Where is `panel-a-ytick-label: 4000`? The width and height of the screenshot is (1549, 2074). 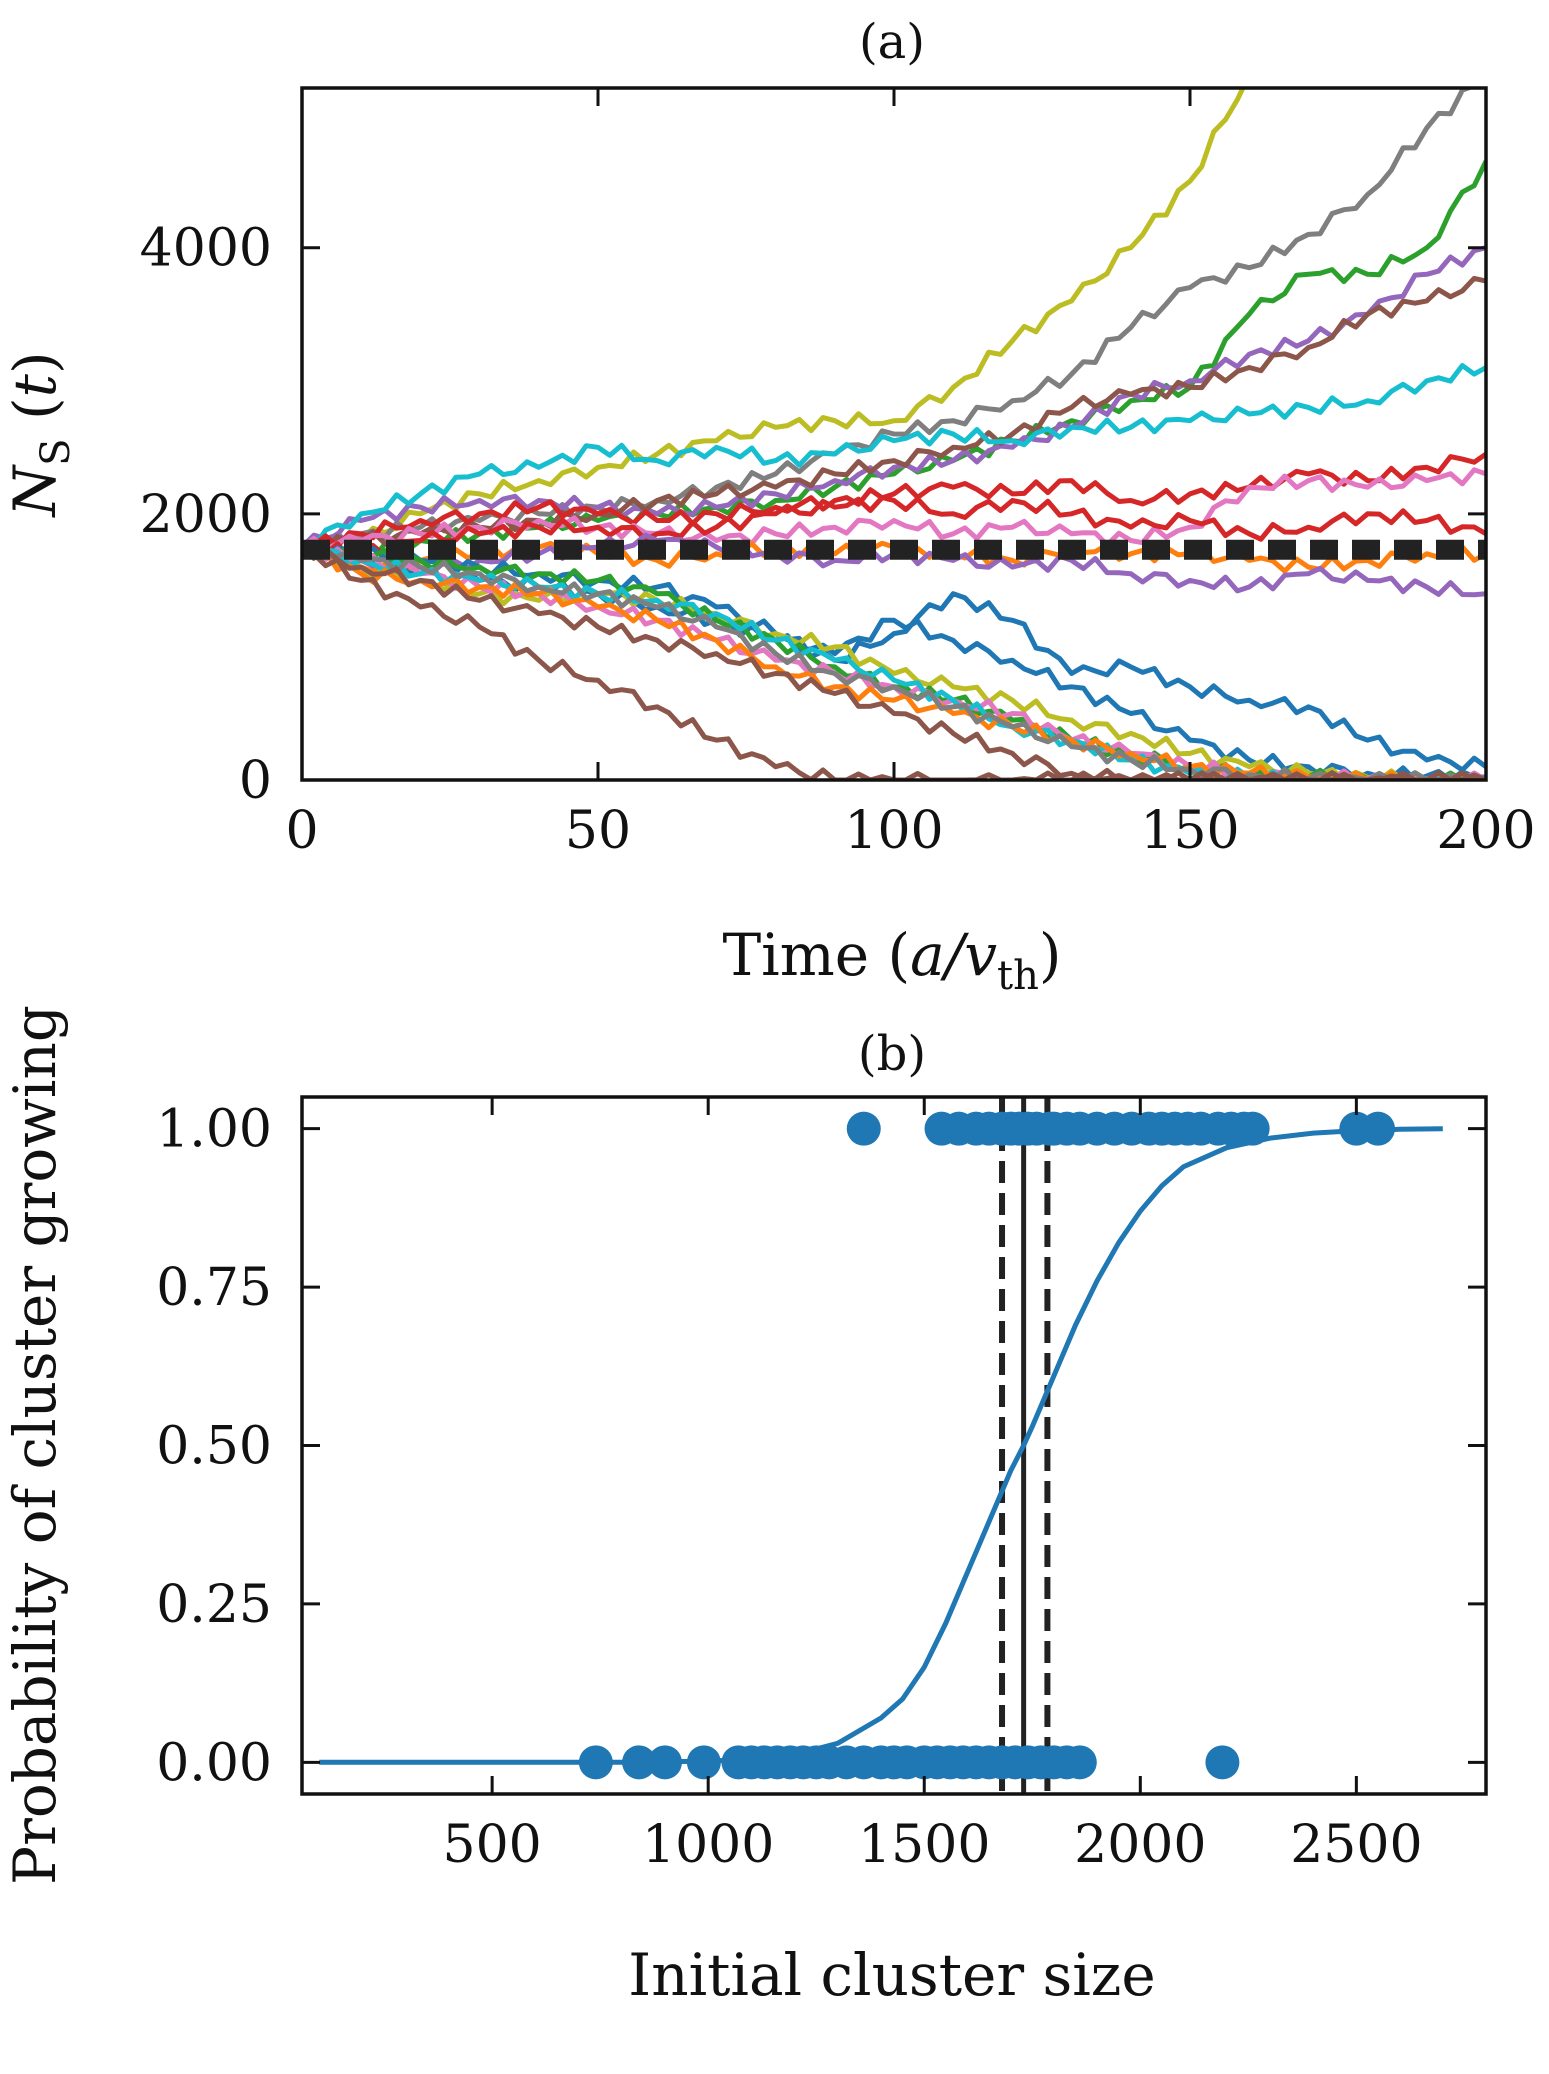 panel-a-ytick-label: 4000 is located at coordinates (206, 249).